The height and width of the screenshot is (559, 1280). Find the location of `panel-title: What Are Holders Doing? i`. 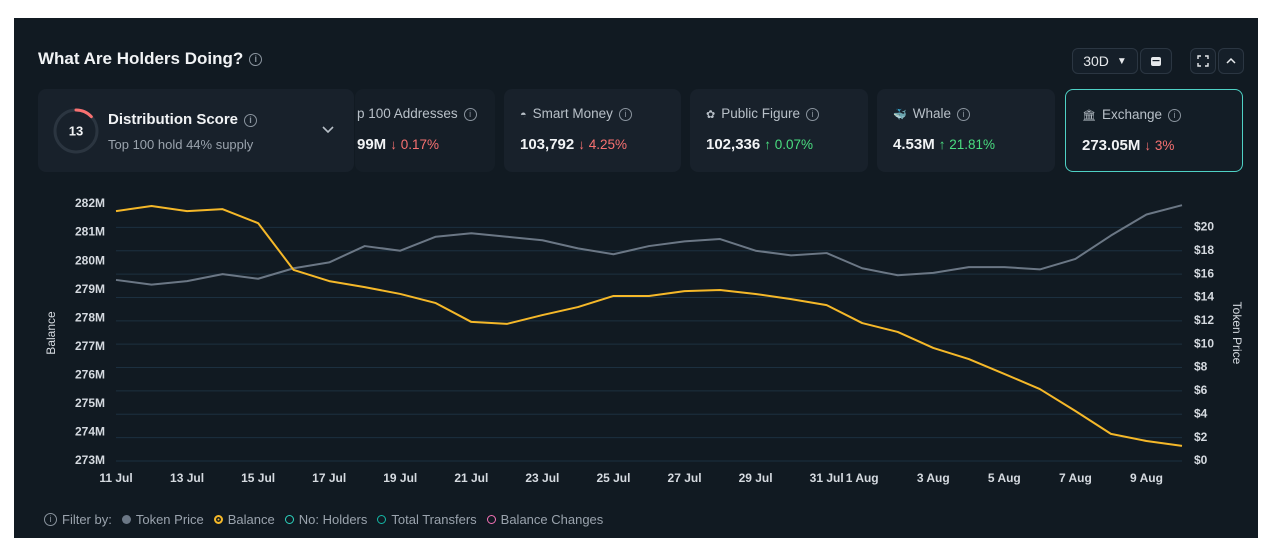

panel-title: What Are Holders Doing? i is located at coordinates (150, 59).